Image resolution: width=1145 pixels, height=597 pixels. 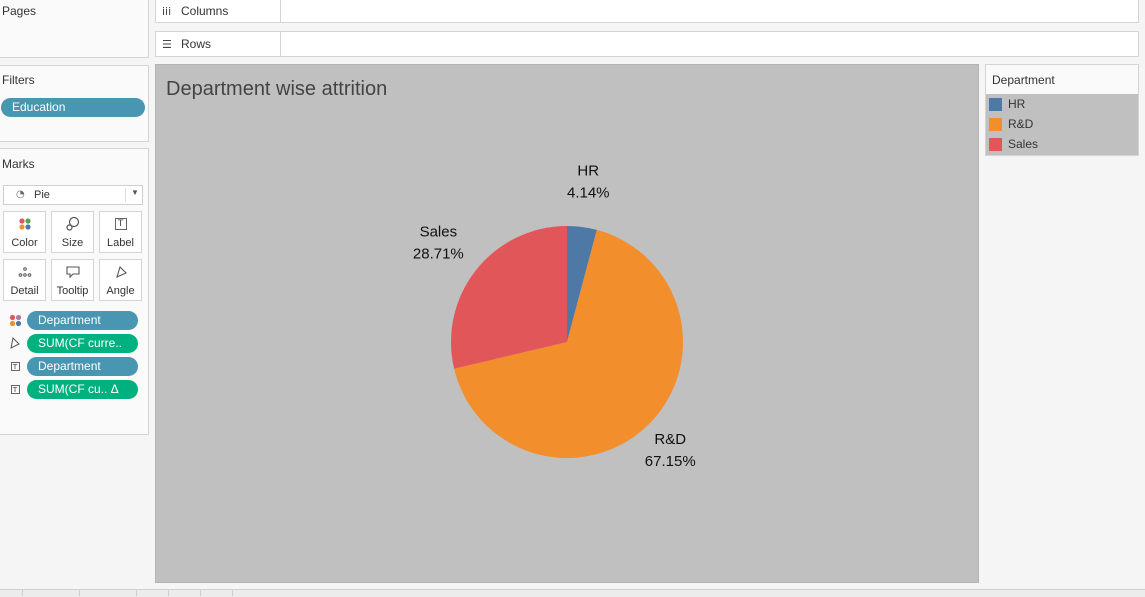 What do you see at coordinates (509, 297) in the screenshot?
I see `pie-slice-sales` at bounding box center [509, 297].